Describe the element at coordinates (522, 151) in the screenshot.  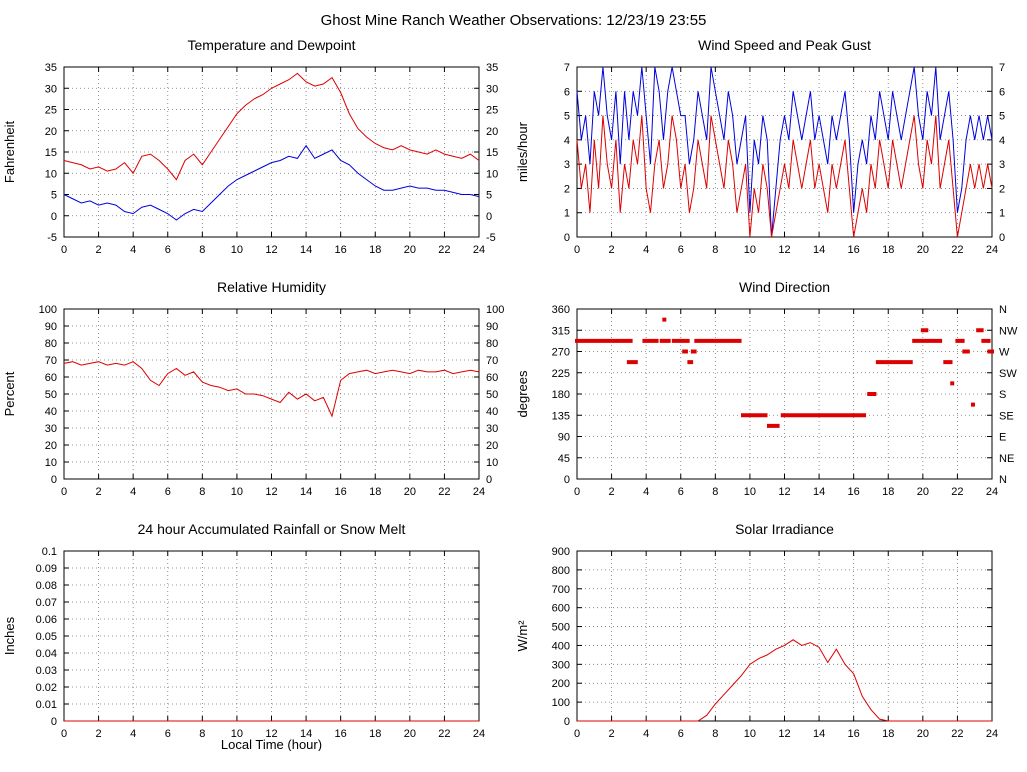
I see `svg-text: miles/hour` at that location.